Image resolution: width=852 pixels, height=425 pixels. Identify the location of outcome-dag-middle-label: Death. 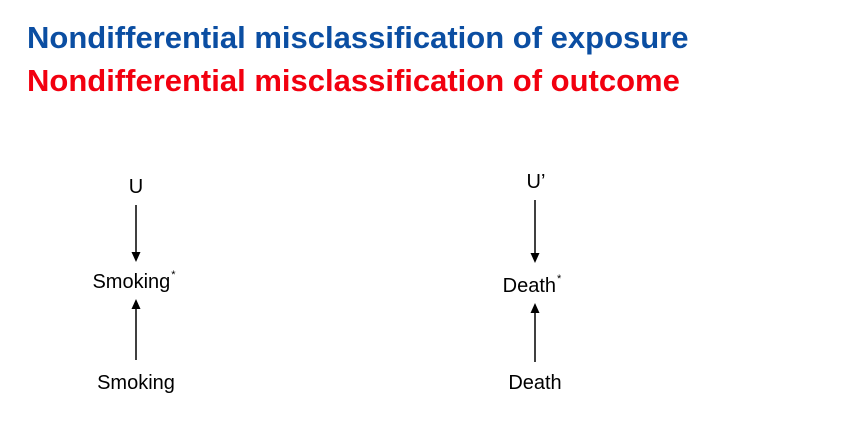
(529, 286).